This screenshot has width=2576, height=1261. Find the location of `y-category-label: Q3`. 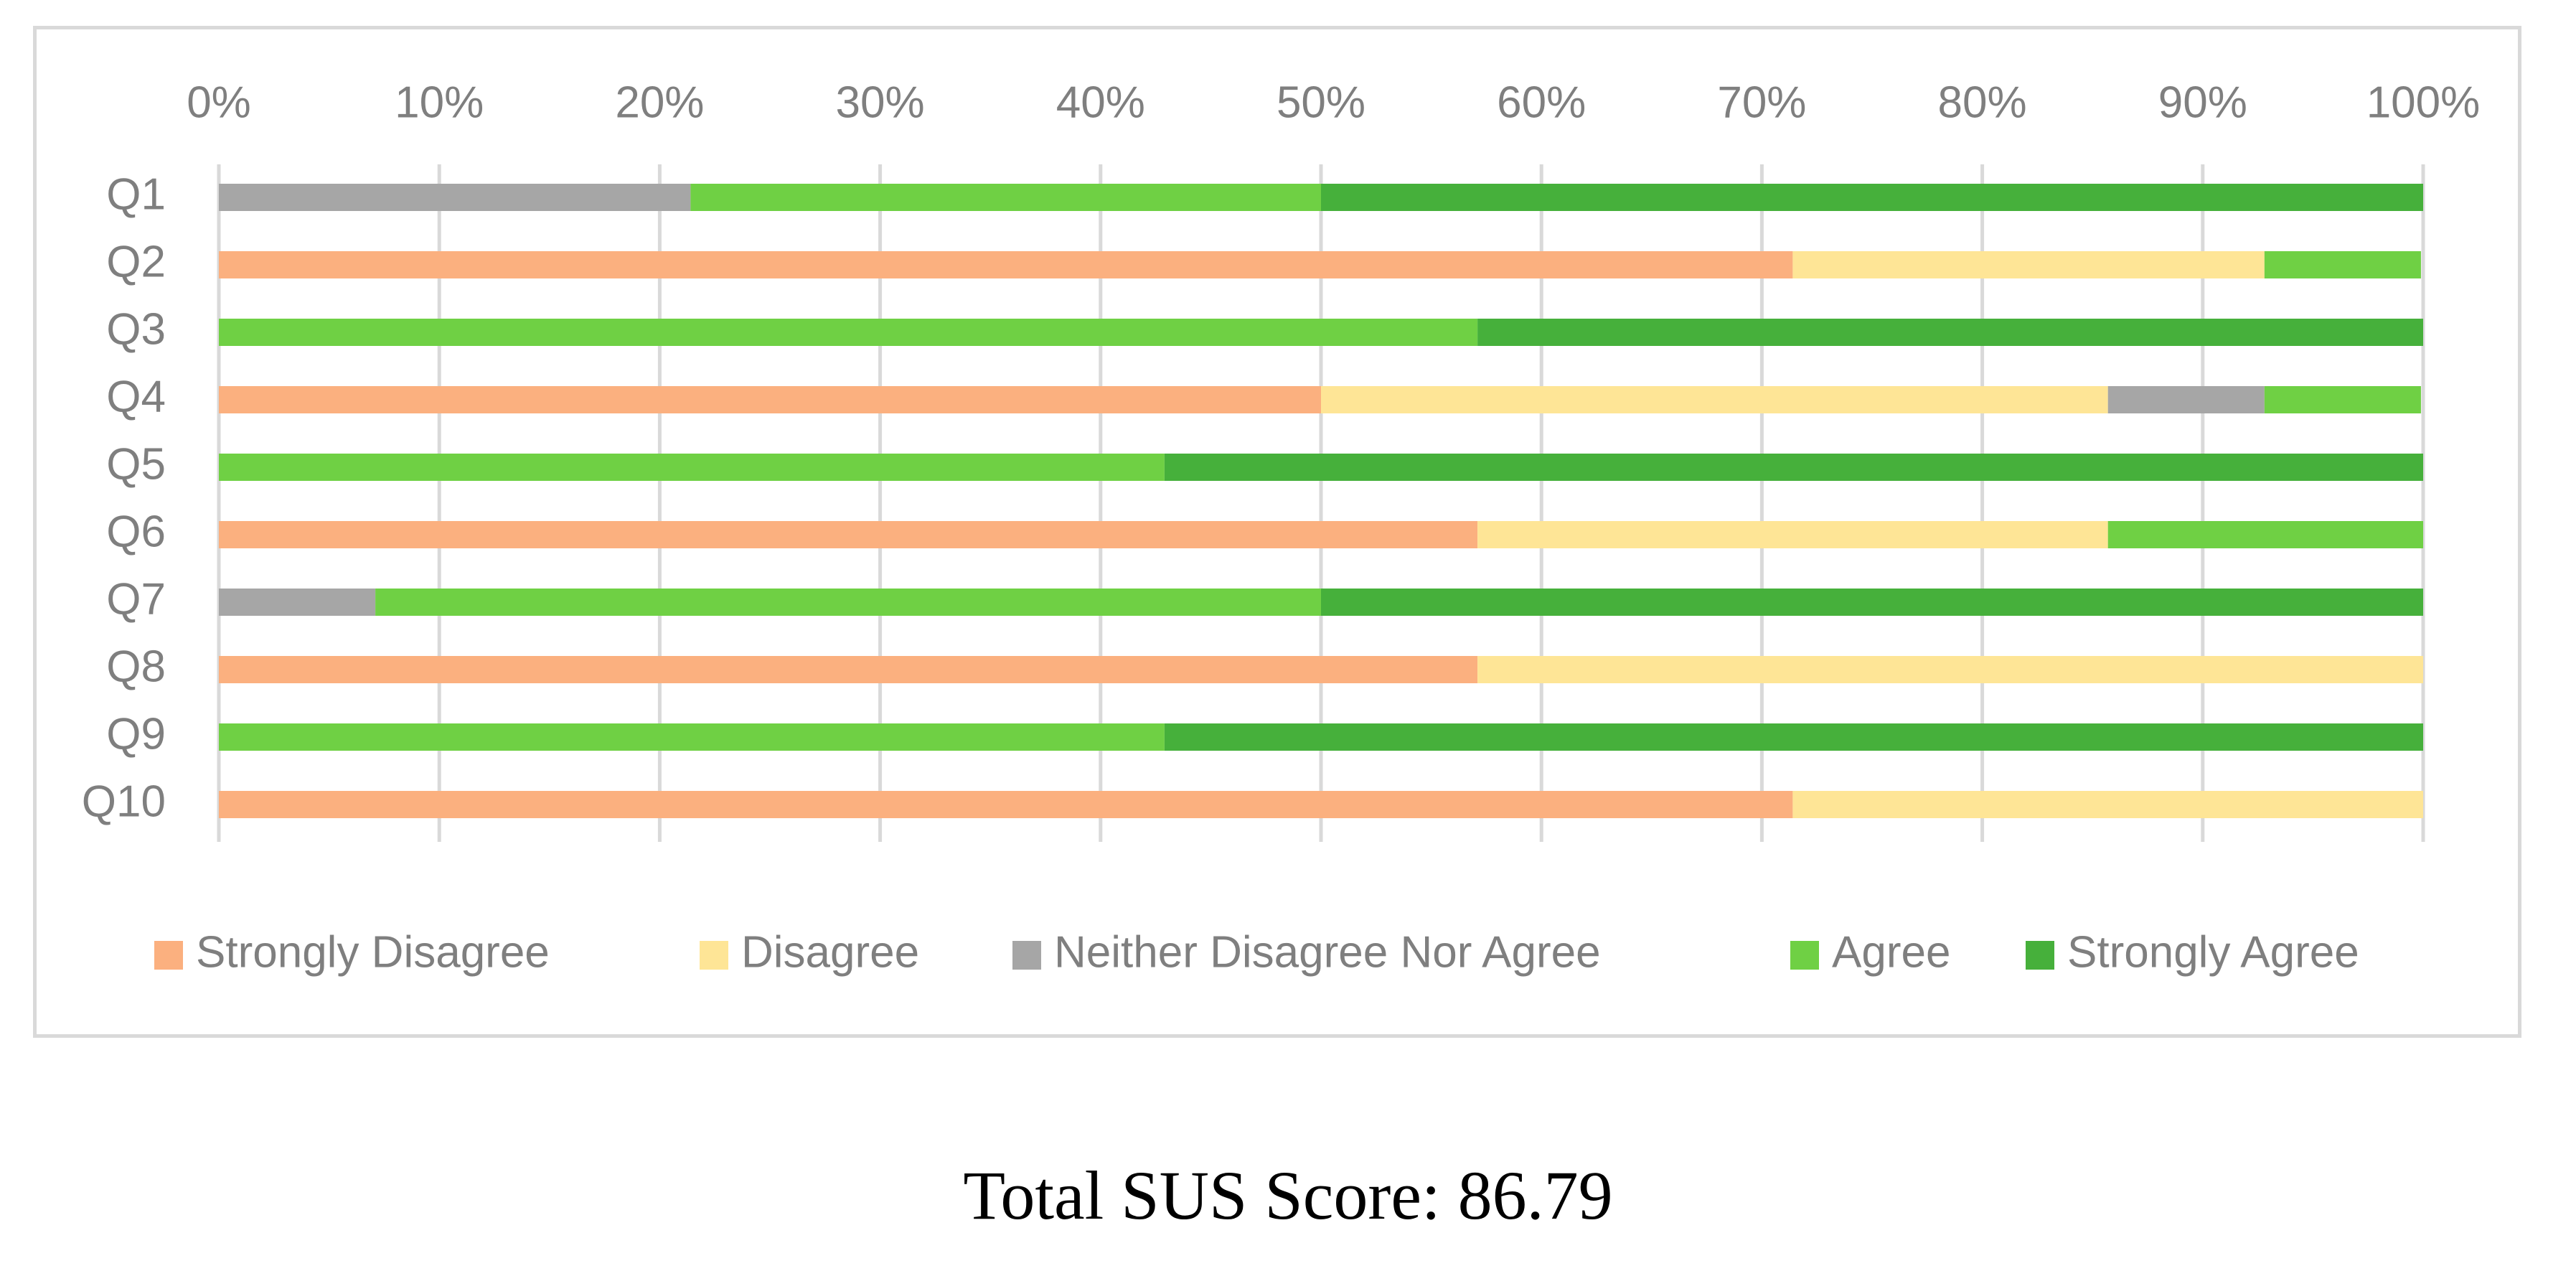

y-category-label: Q3 is located at coordinates (136, 329).